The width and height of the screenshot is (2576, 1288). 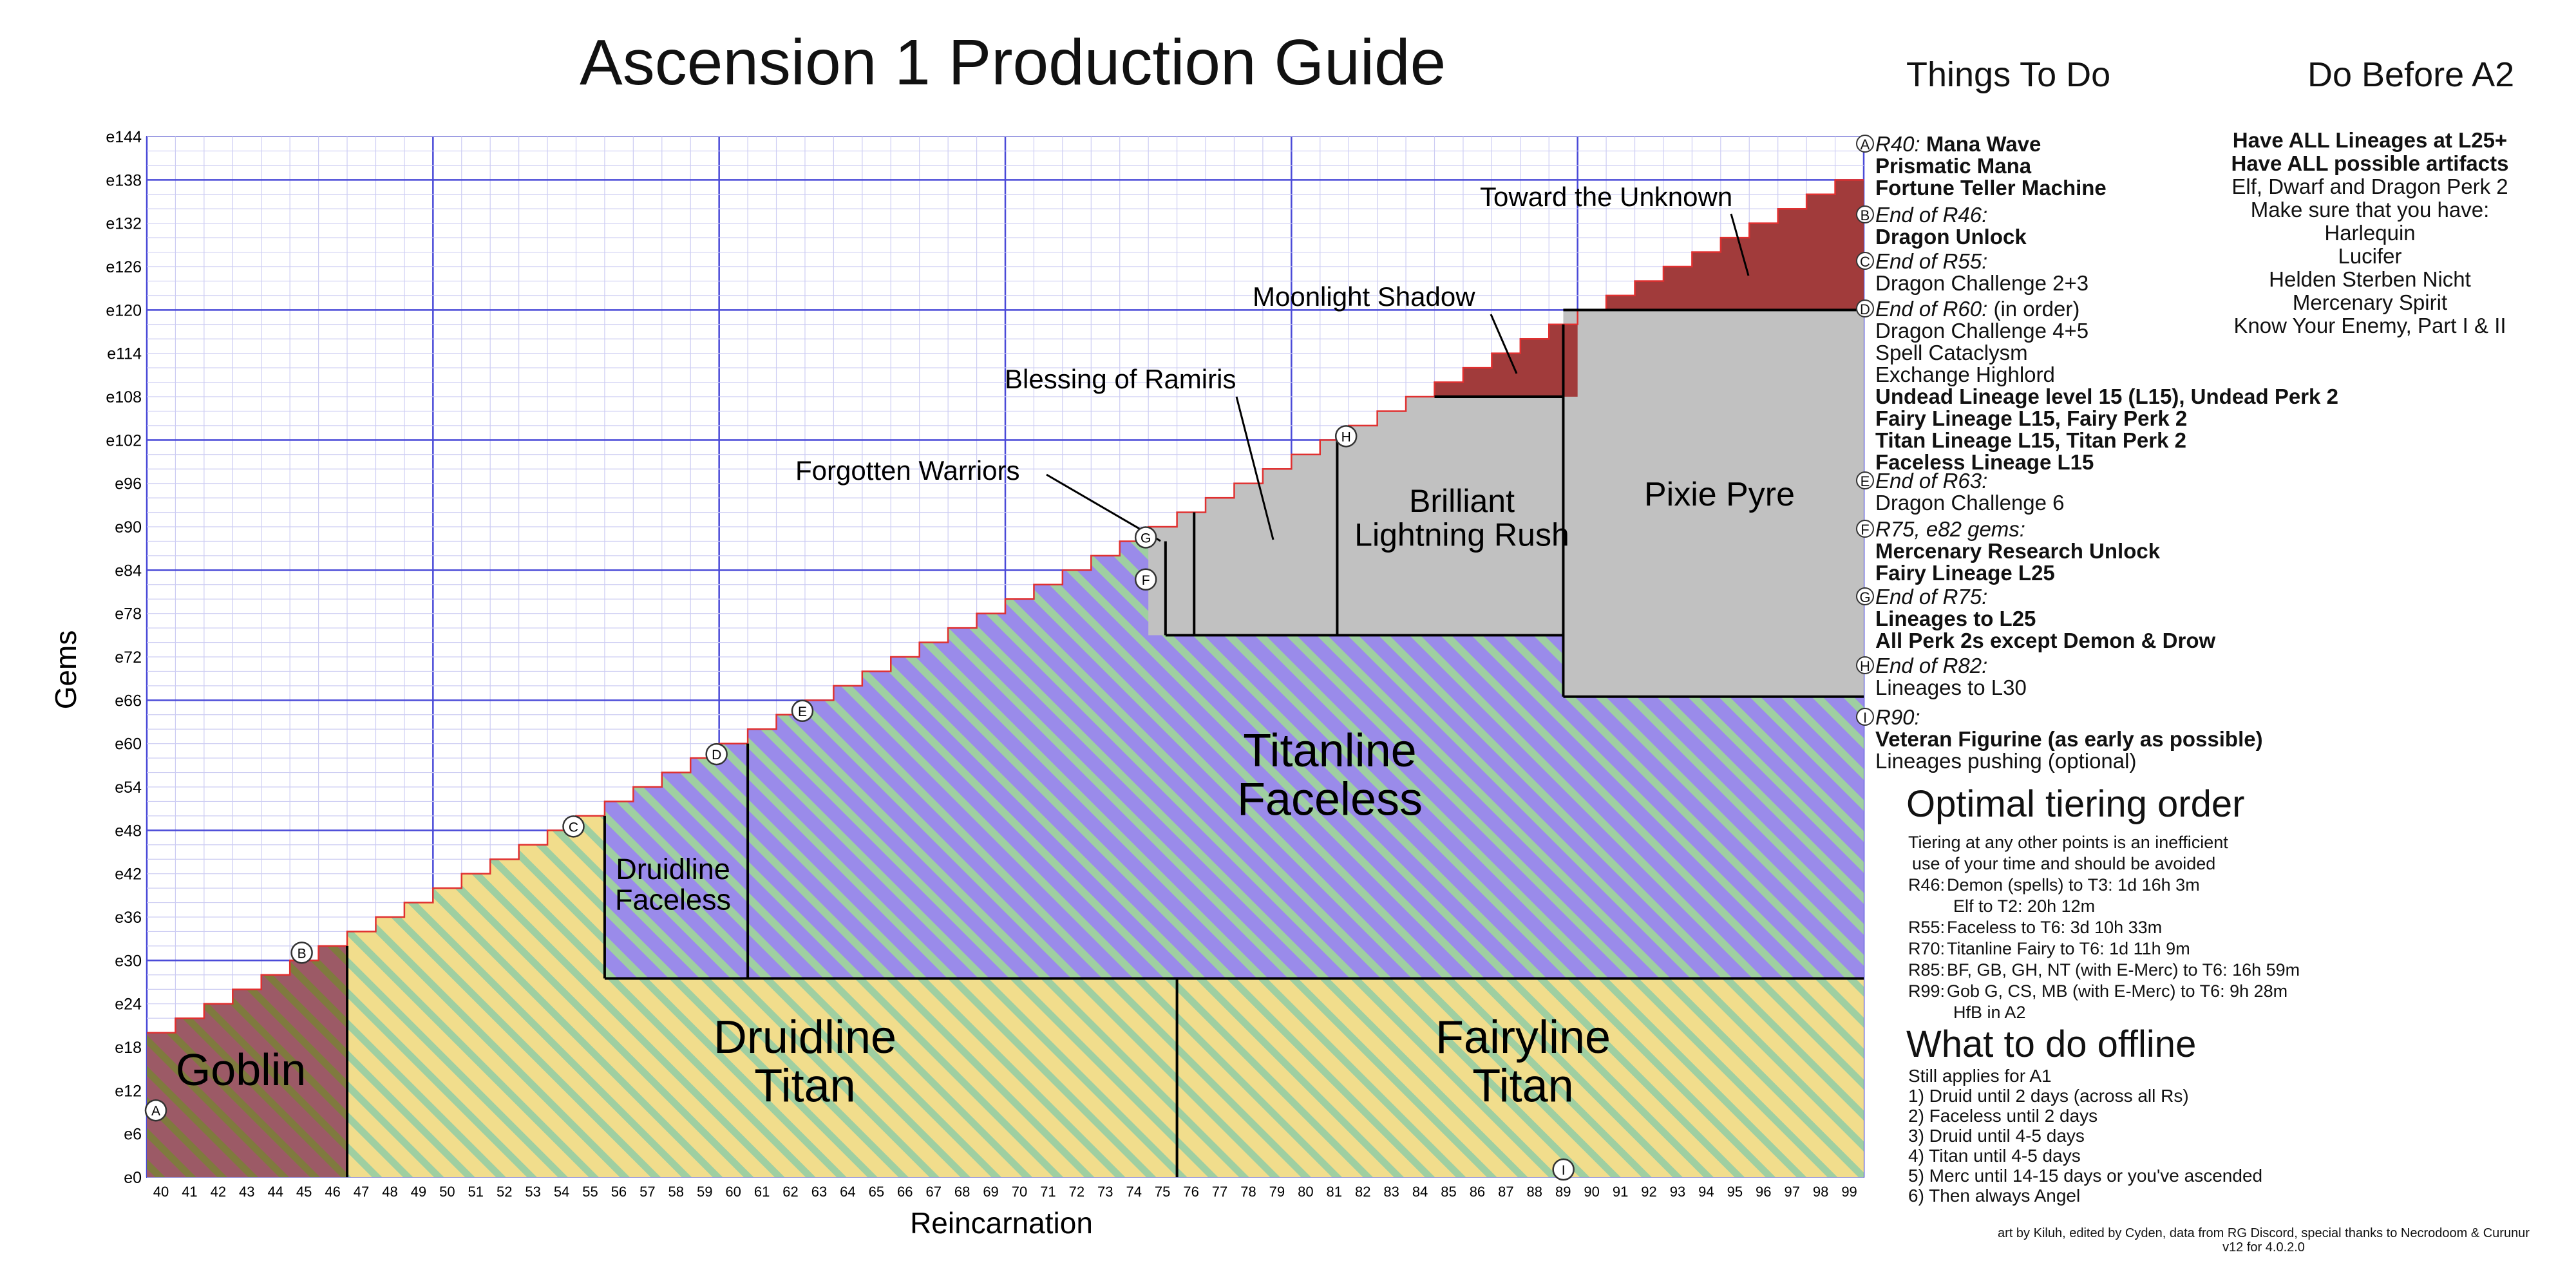 I want to click on region-label: Pixie Pyre, so click(x=1719, y=495).